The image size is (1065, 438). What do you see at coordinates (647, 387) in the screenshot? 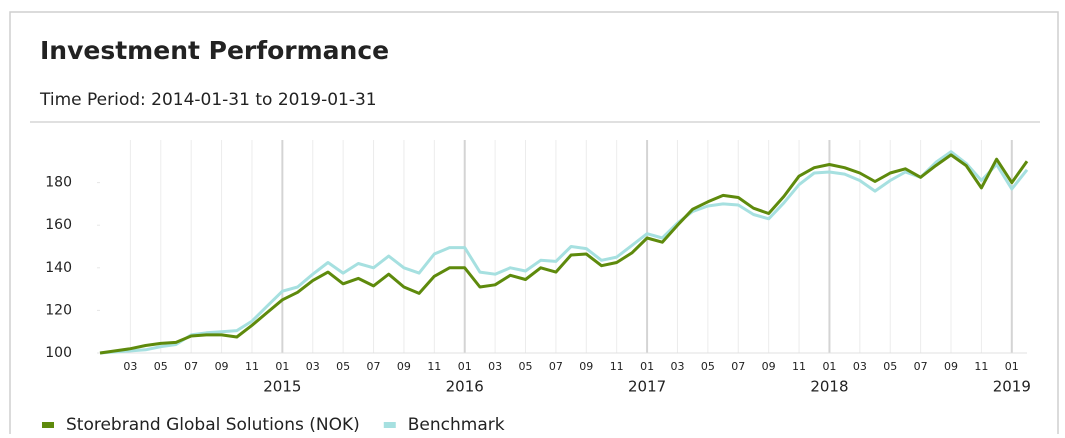
I see `year-label: 2017` at bounding box center [647, 387].